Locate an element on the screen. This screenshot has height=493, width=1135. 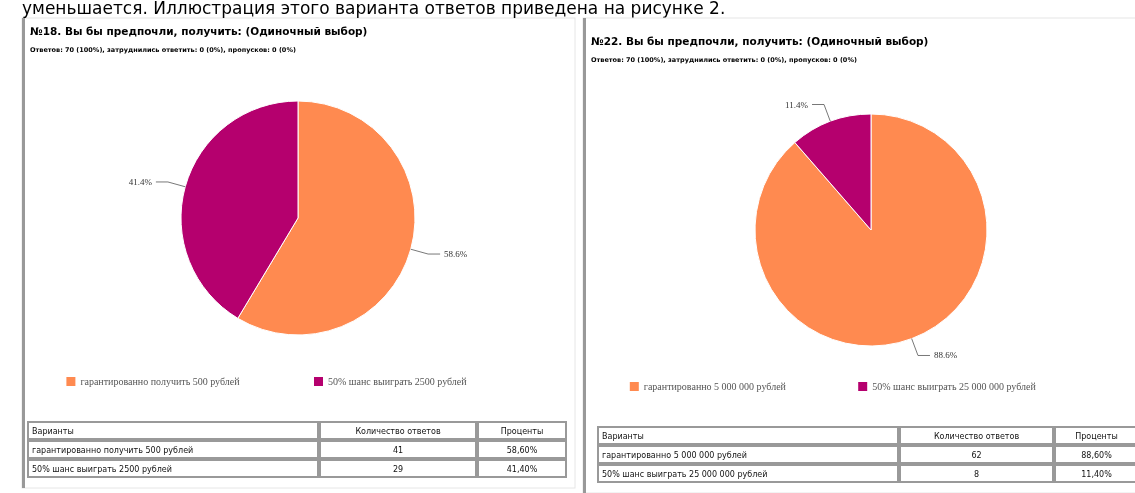
data-label: 41.4% is located at coordinates (140, 181).